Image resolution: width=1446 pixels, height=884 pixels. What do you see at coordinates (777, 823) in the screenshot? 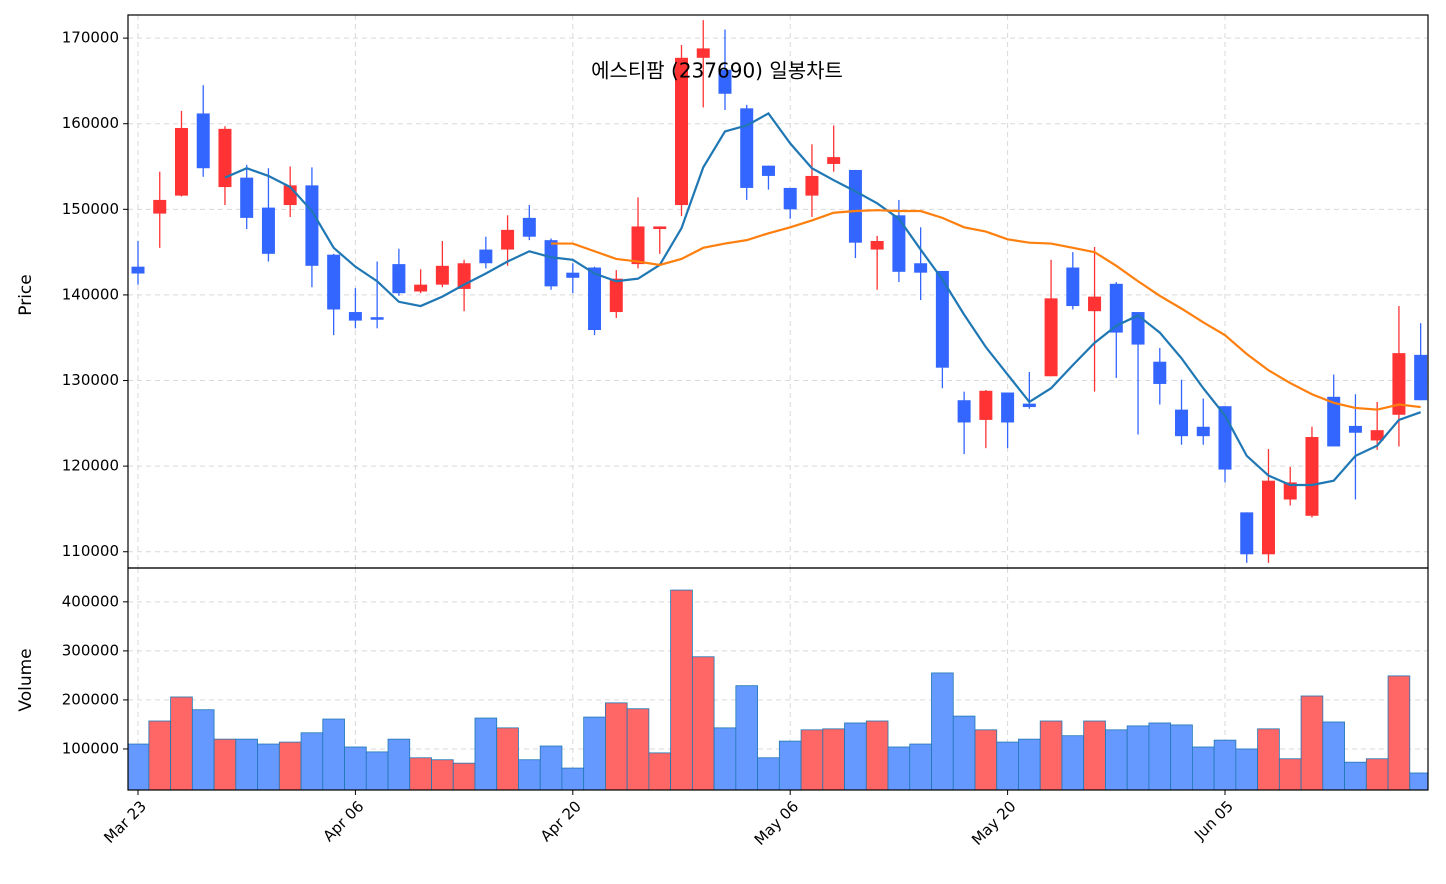
I see `x-tick-label: May 06` at bounding box center [777, 823].